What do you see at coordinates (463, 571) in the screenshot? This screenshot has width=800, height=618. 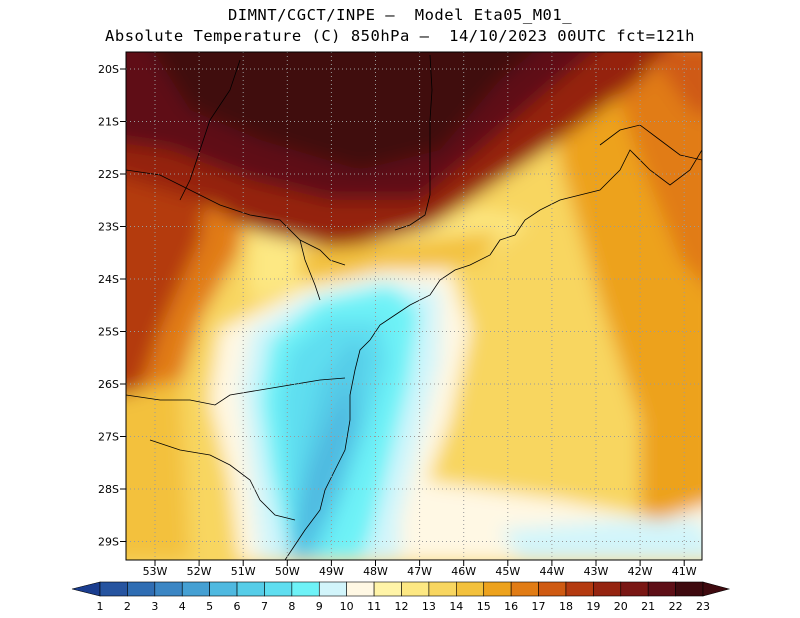 I see `lon-label: 46W` at bounding box center [463, 571].